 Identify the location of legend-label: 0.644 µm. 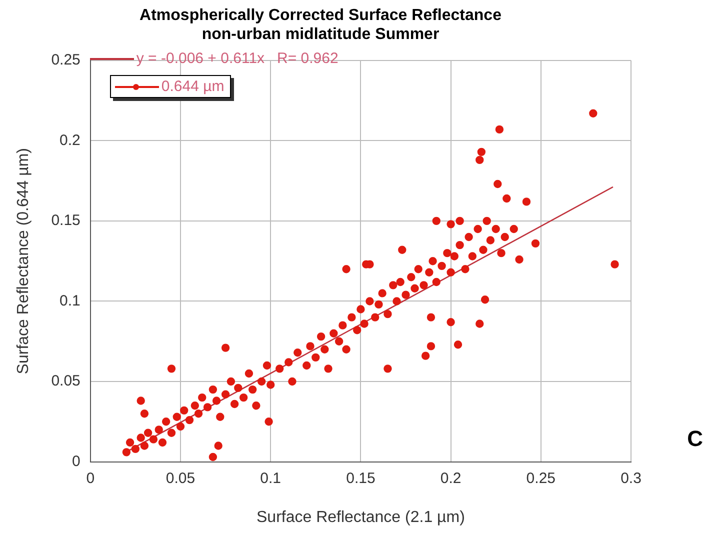
(192, 87).